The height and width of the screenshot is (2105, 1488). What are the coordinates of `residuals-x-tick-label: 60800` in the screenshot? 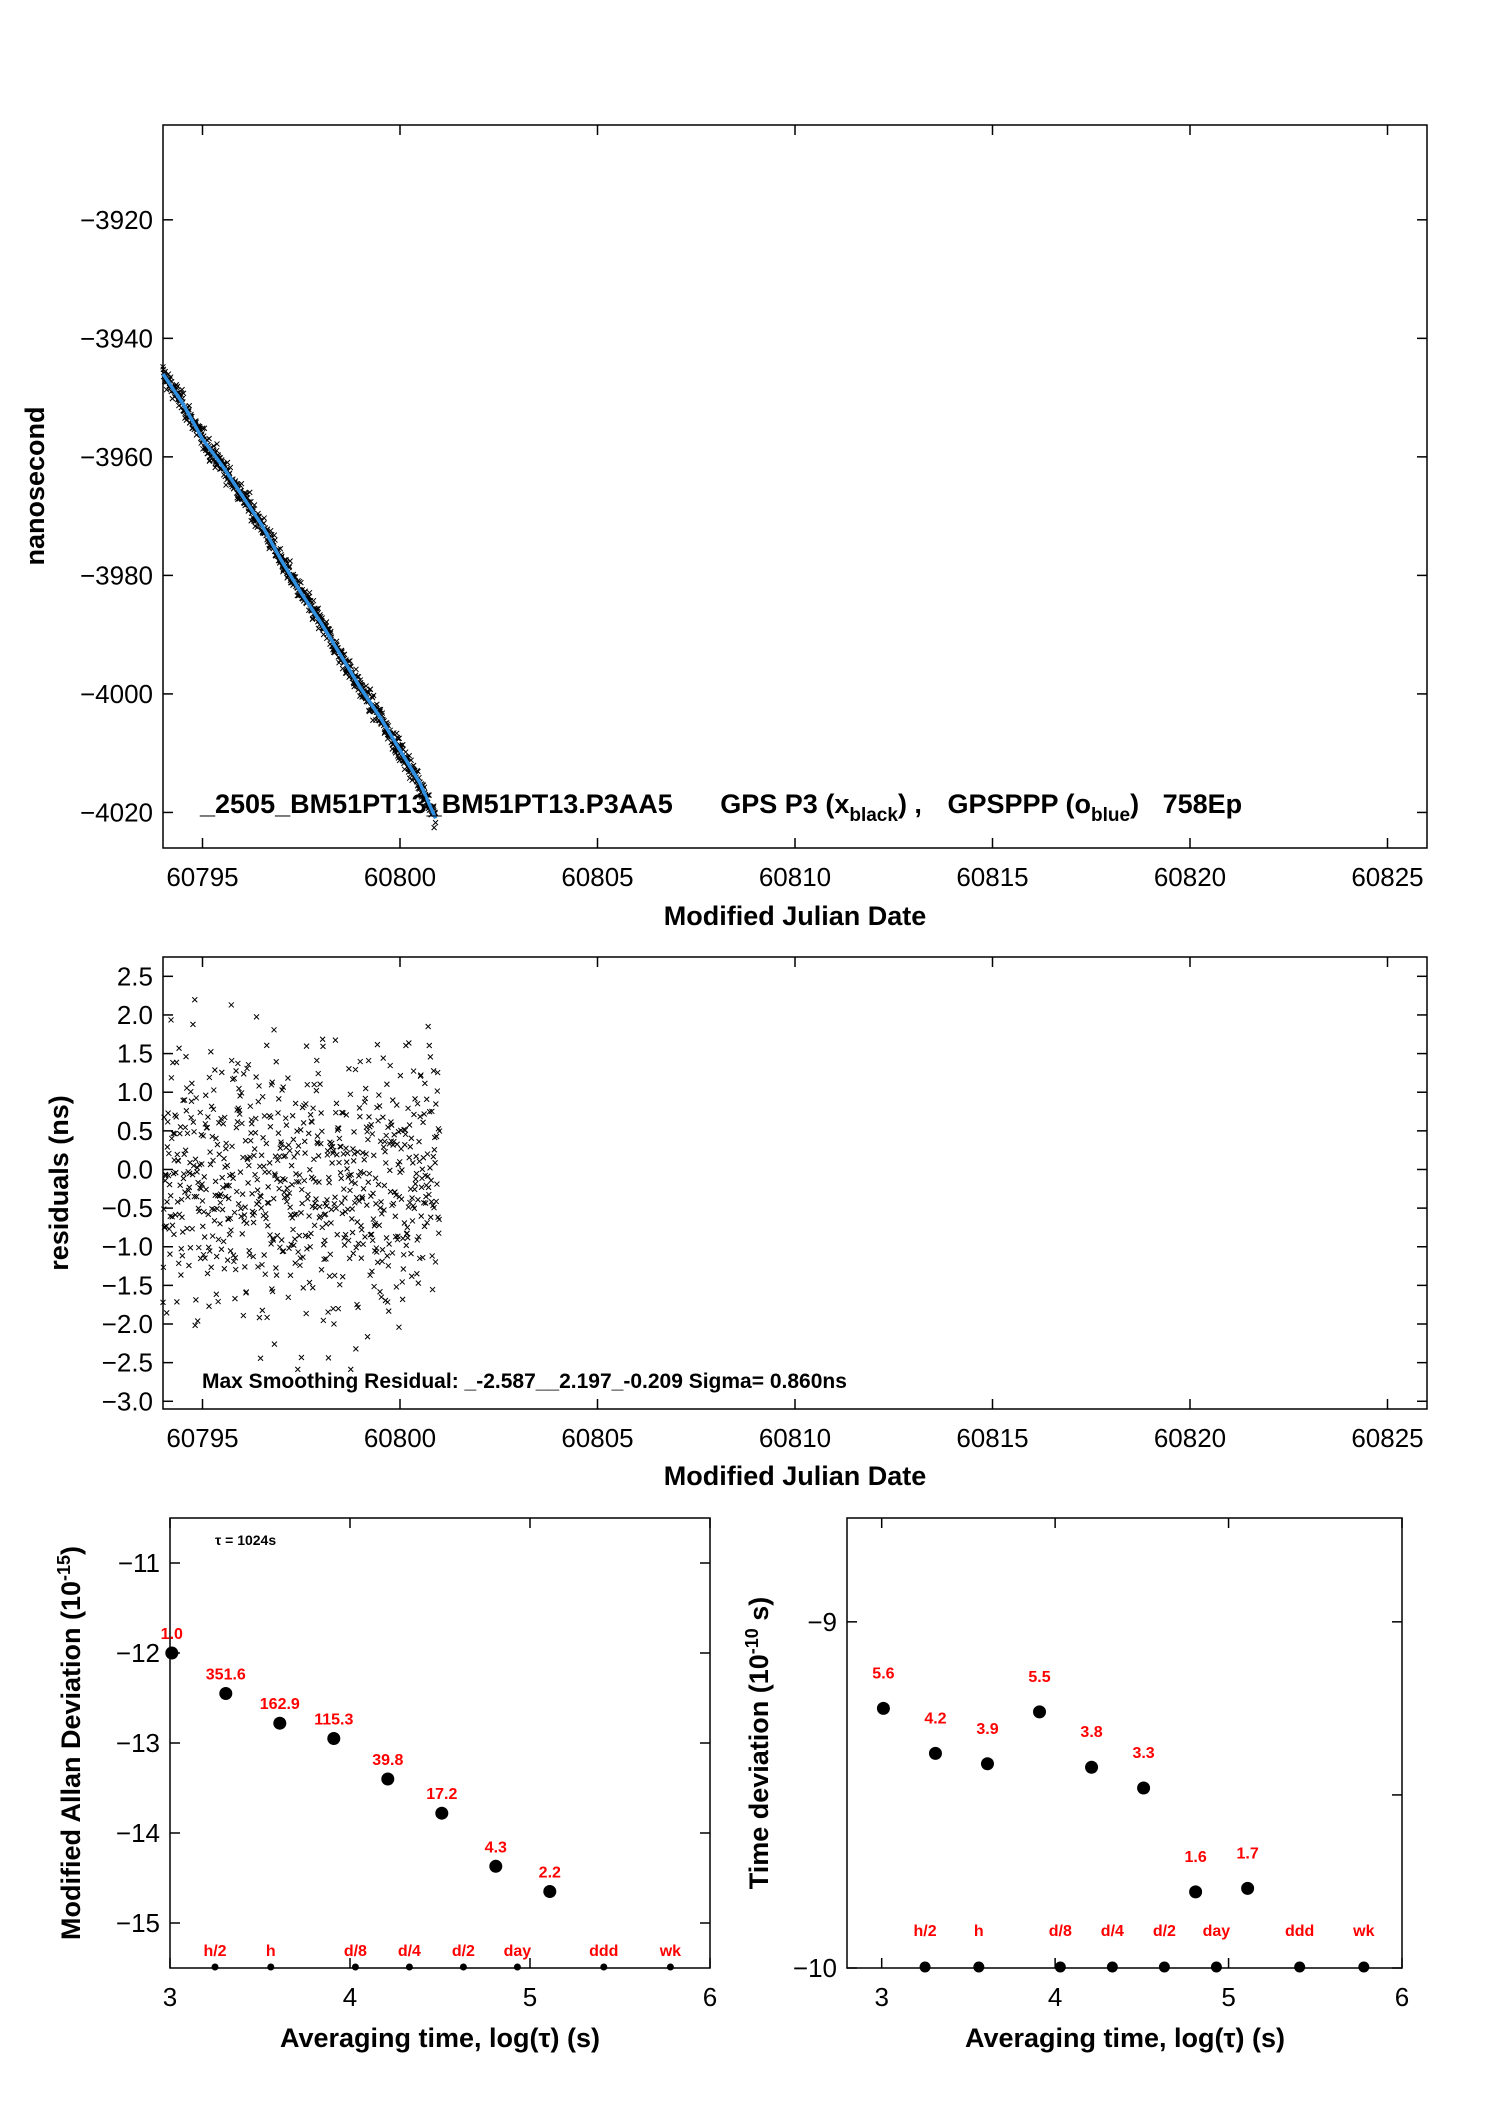 It's located at (400, 1438).